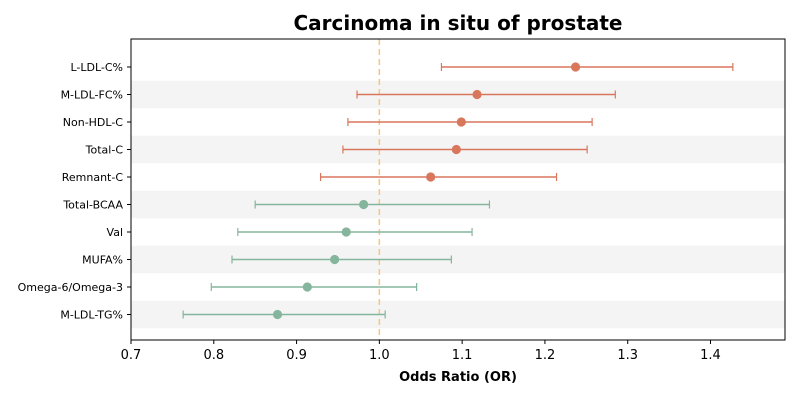 This screenshot has width=800, height=400. What do you see at coordinates (213, 355) in the screenshot?
I see `x-tick-label: 0.8` at bounding box center [213, 355].